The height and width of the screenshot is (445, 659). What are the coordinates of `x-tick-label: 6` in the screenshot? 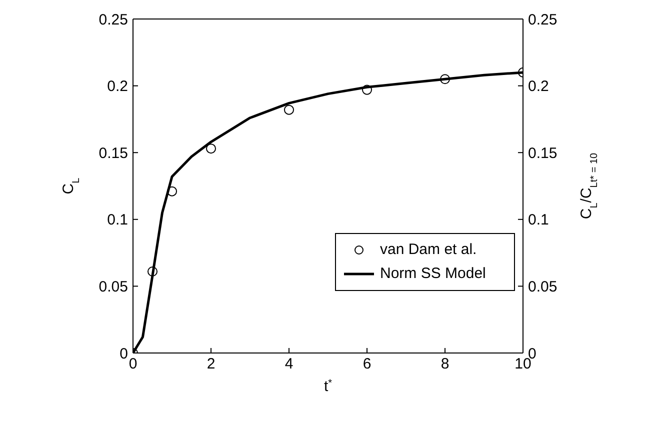 It's located at (367, 364).